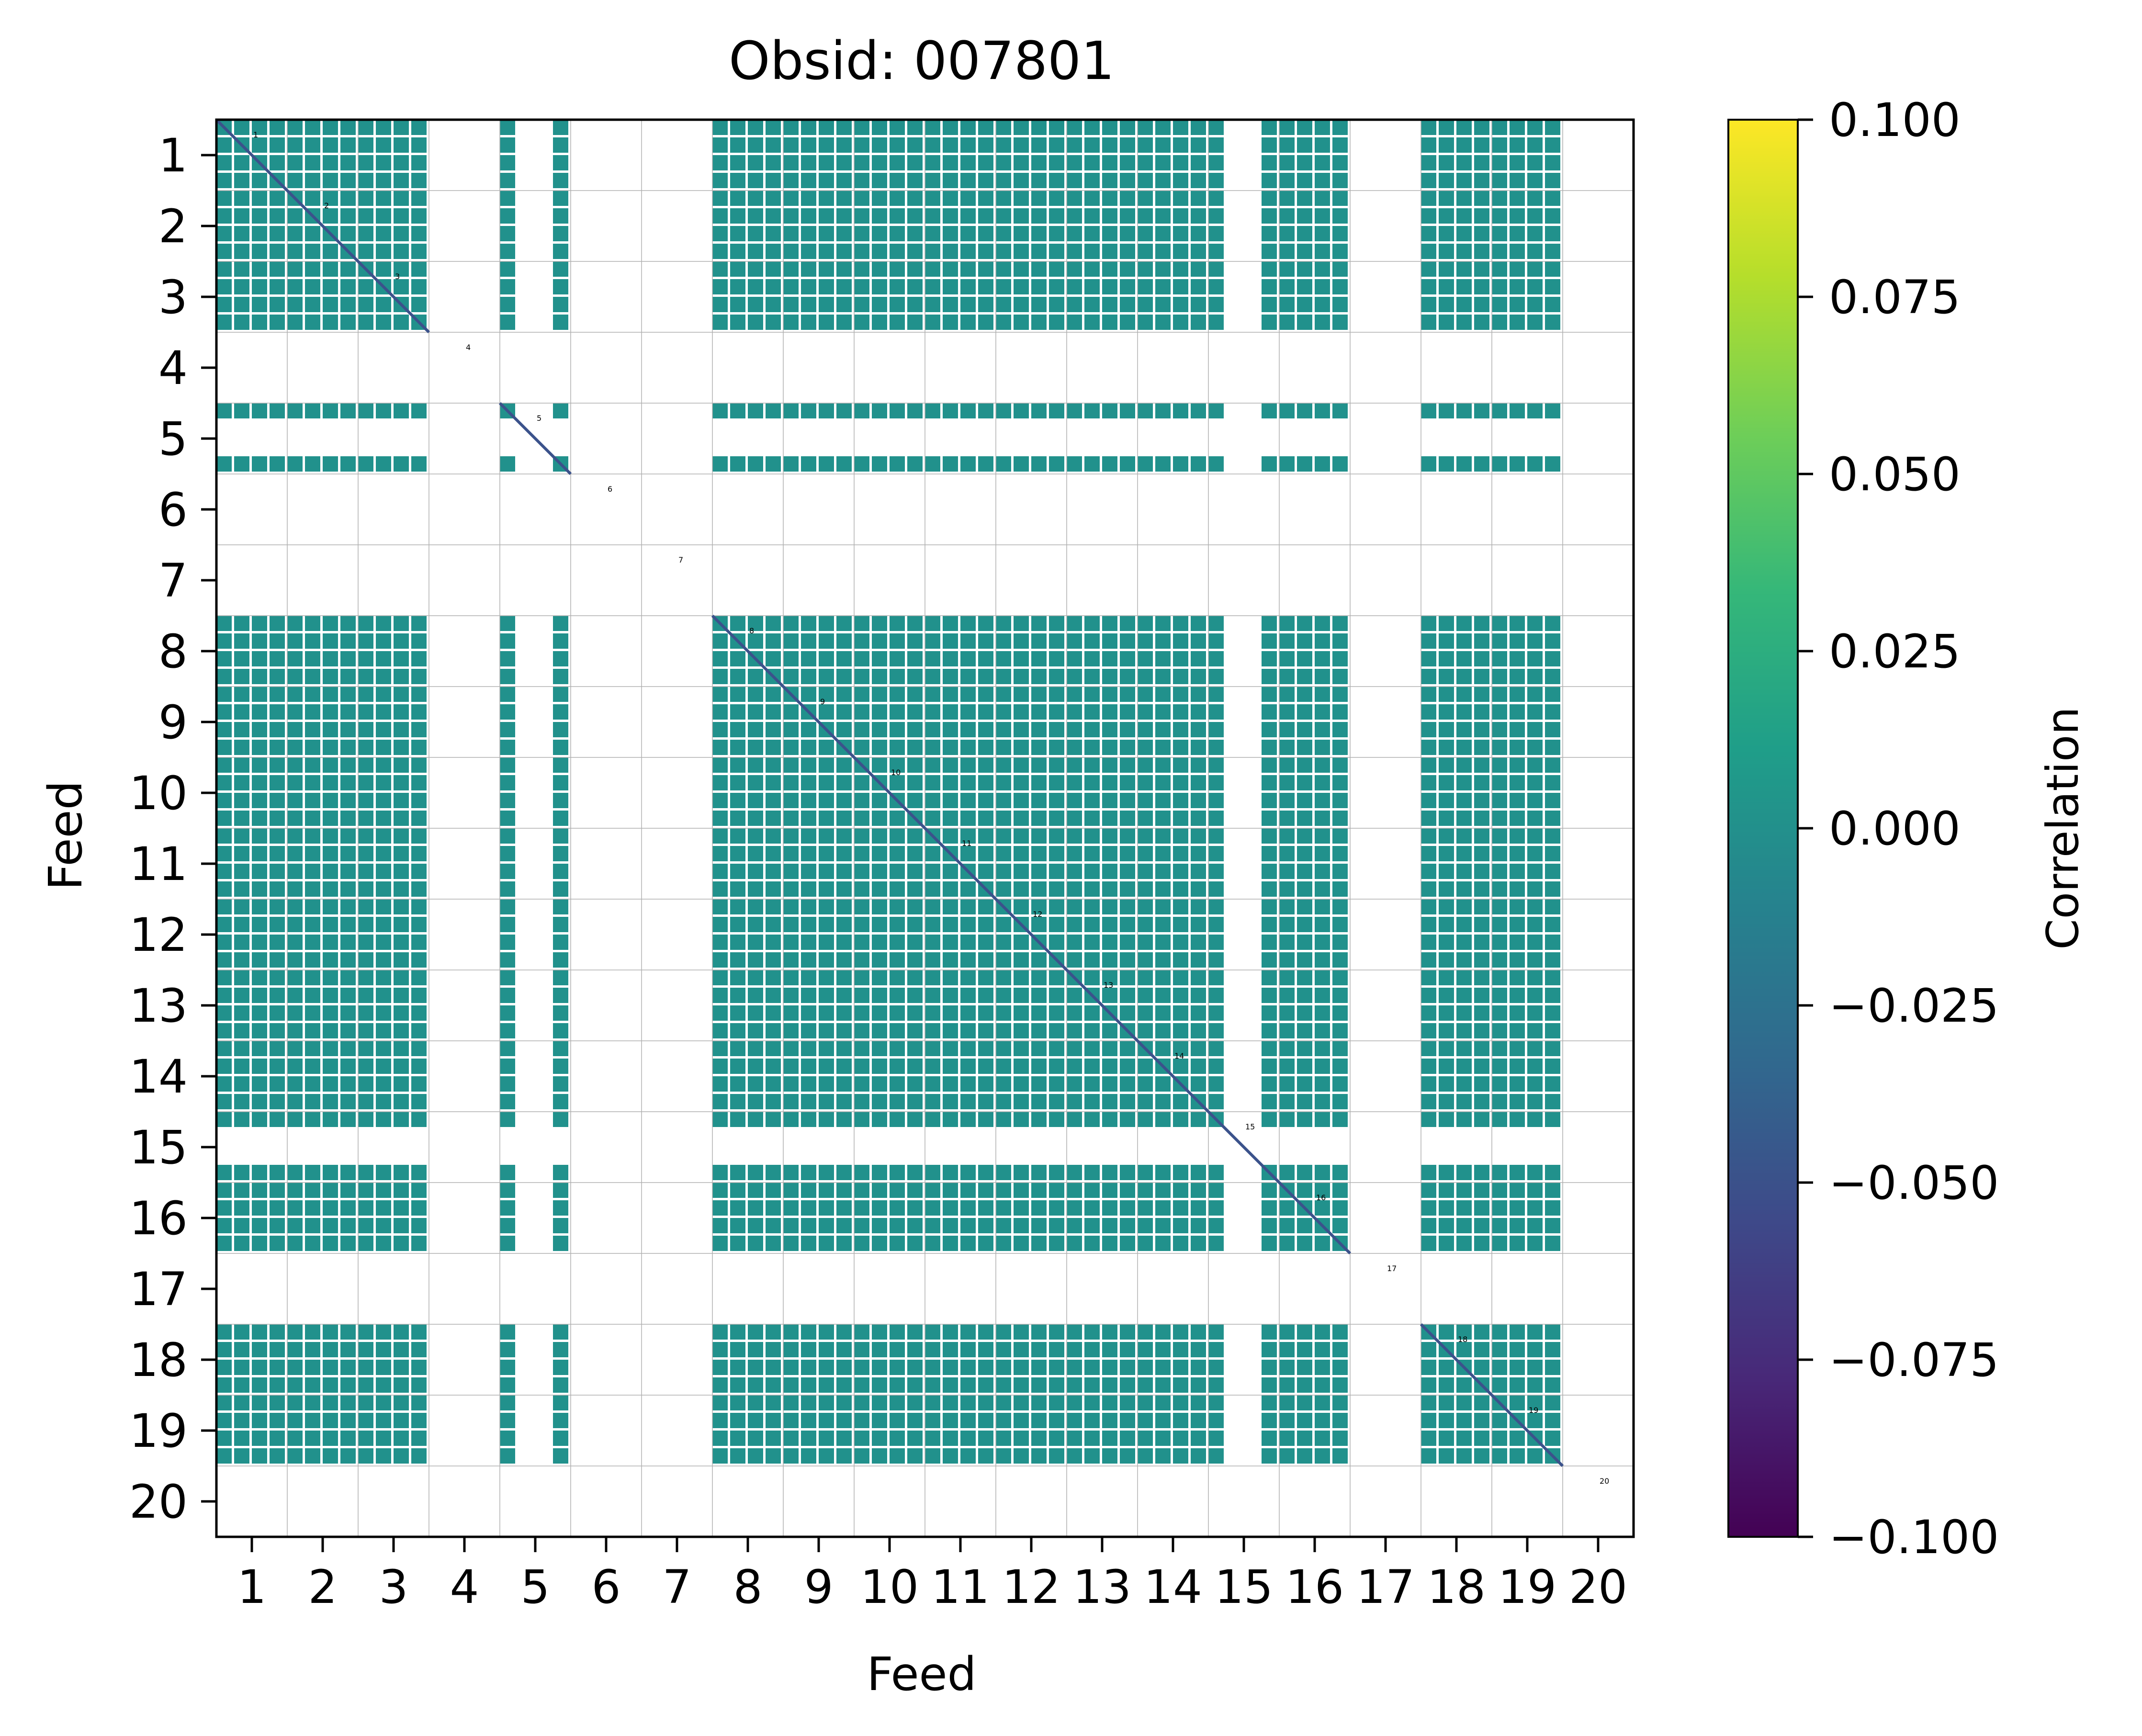 The height and width of the screenshot is (1736, 2142). I want to click on diagonal-feed-label: 17, so click(1392, 1268).